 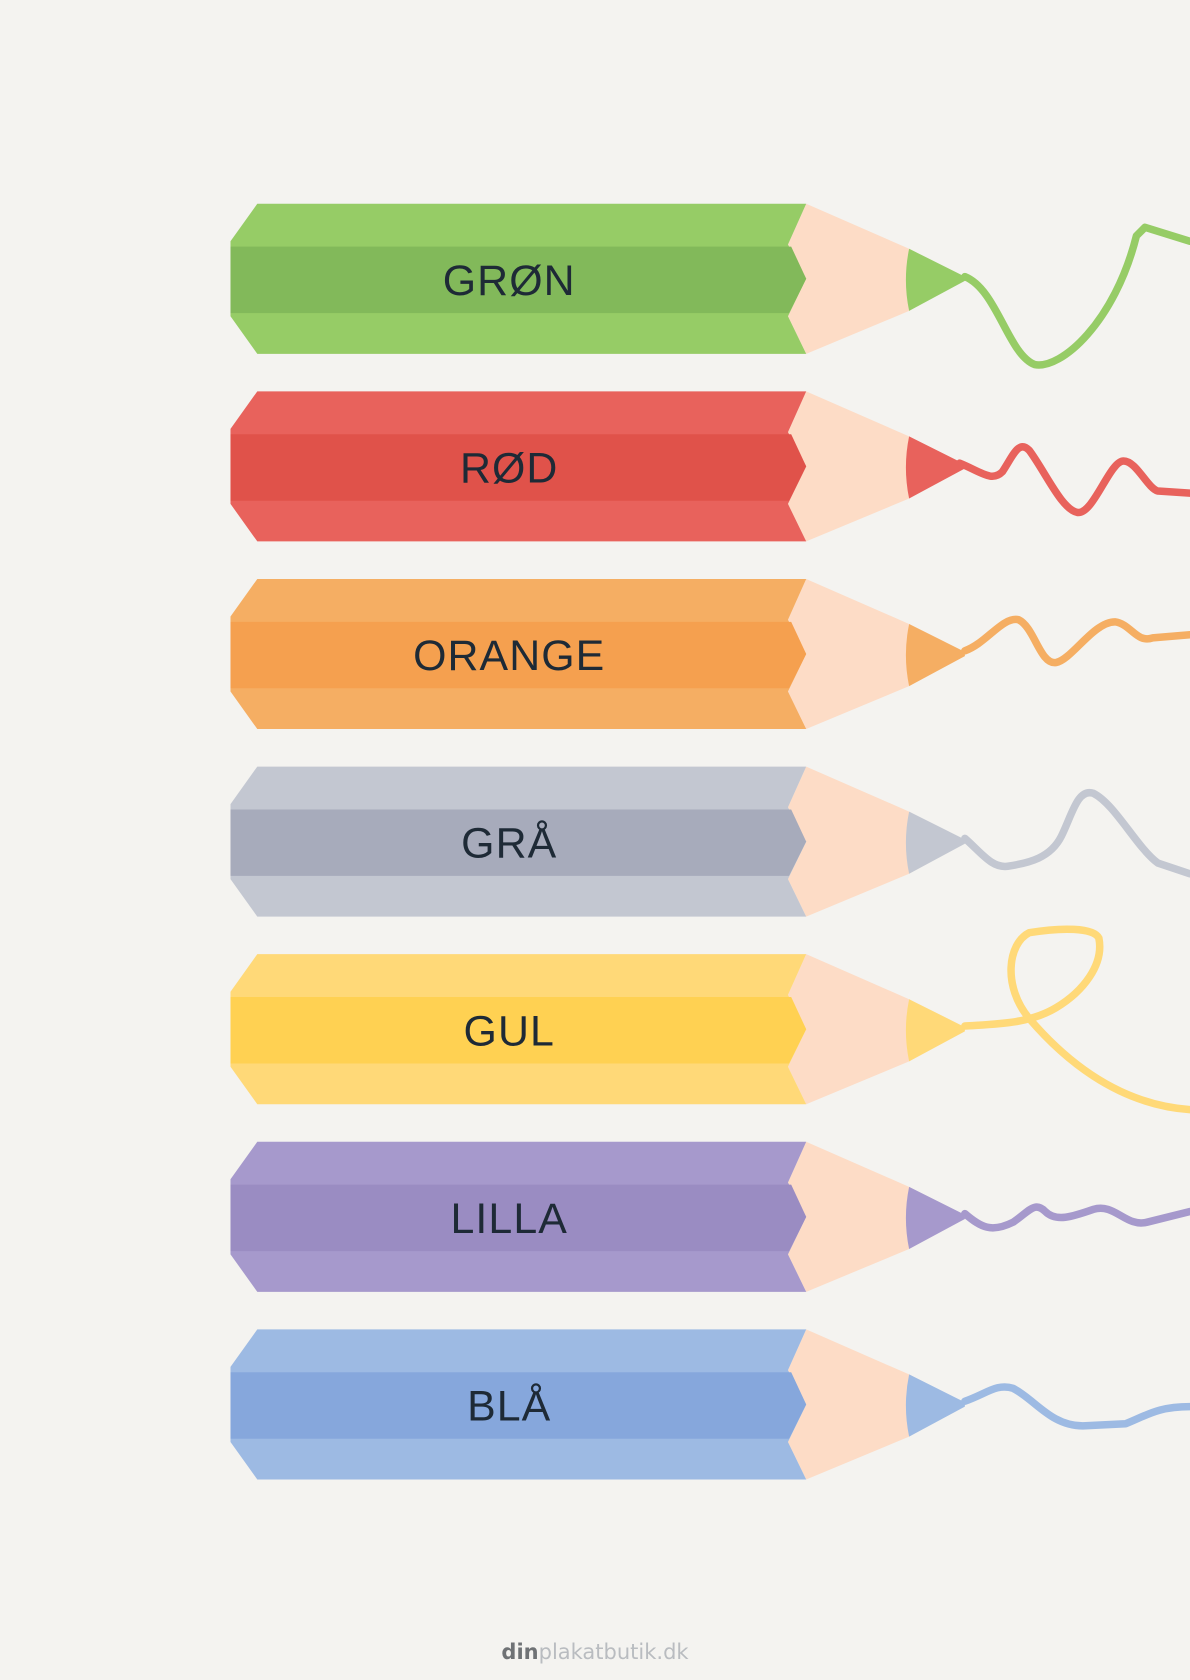 What do you see at coordinates (613, 1652) in the screenshot?
I see `brand-light: plakatbutik.dk` at bounding box center [613, 1652].